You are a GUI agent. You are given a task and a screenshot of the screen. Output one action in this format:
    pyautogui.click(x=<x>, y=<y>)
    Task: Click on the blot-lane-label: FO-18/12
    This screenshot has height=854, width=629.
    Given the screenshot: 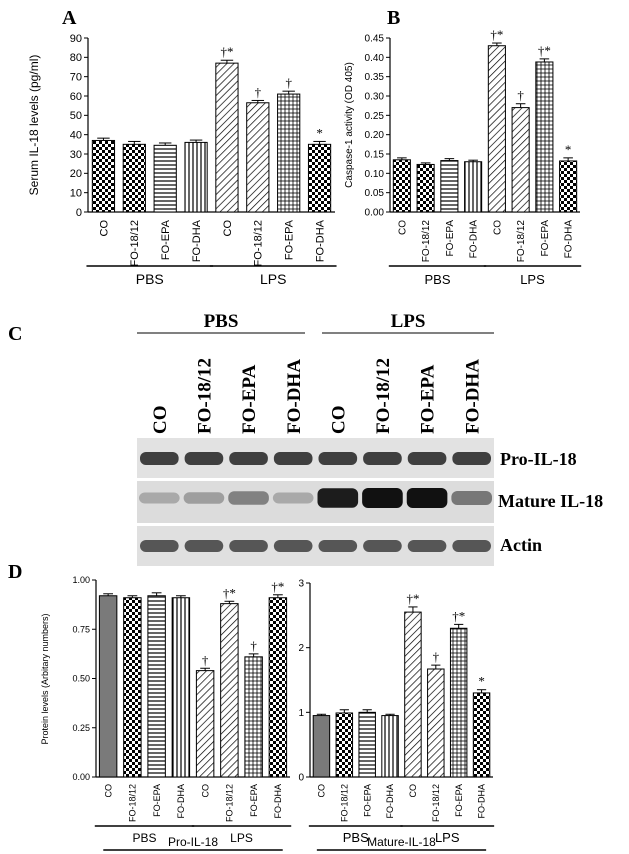 What is the action you would take?
    pyautogui.click(x=383, y=396)
    